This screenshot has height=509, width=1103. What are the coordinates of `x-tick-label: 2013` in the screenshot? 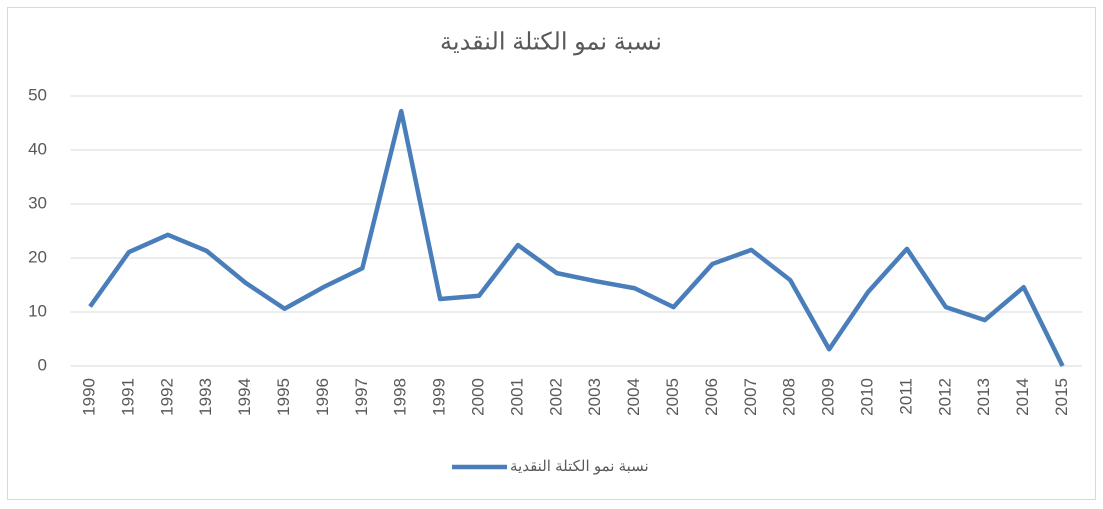 It's located at (983, 397).